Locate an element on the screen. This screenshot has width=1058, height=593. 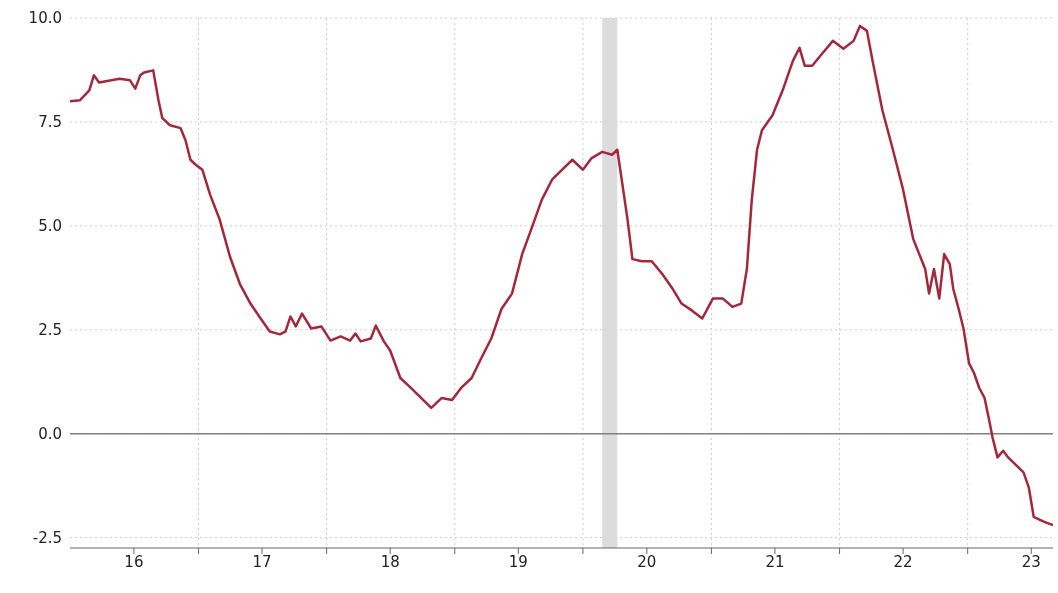
y-tick-label: 2.5 is located at coordinates (50, 330).